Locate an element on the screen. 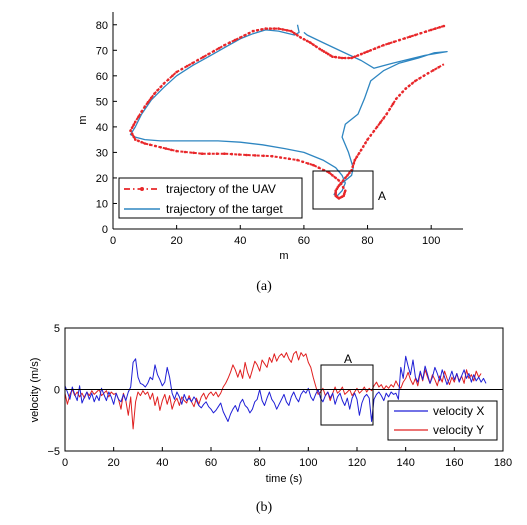 The height and width of the screenshot is (525, 527). panel-b-y-tick-label: 5 is located at coordinates (57, 329).